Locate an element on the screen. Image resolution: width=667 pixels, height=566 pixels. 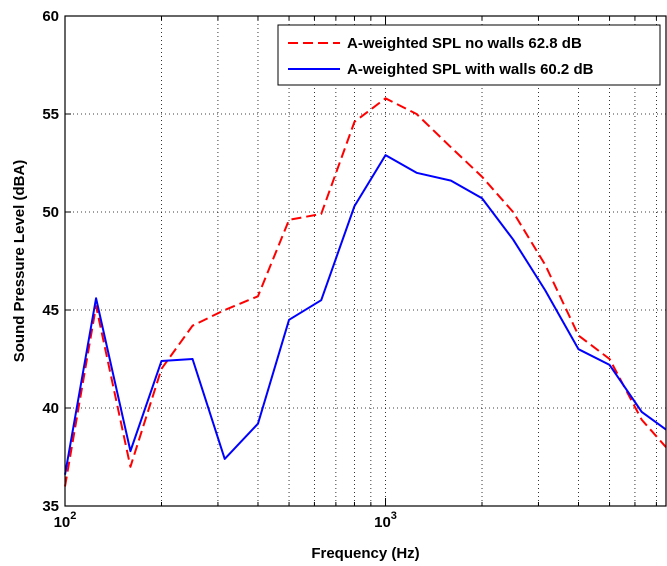
x-axis-label: Frequency (Hz) is located at coordinates (365, 553).